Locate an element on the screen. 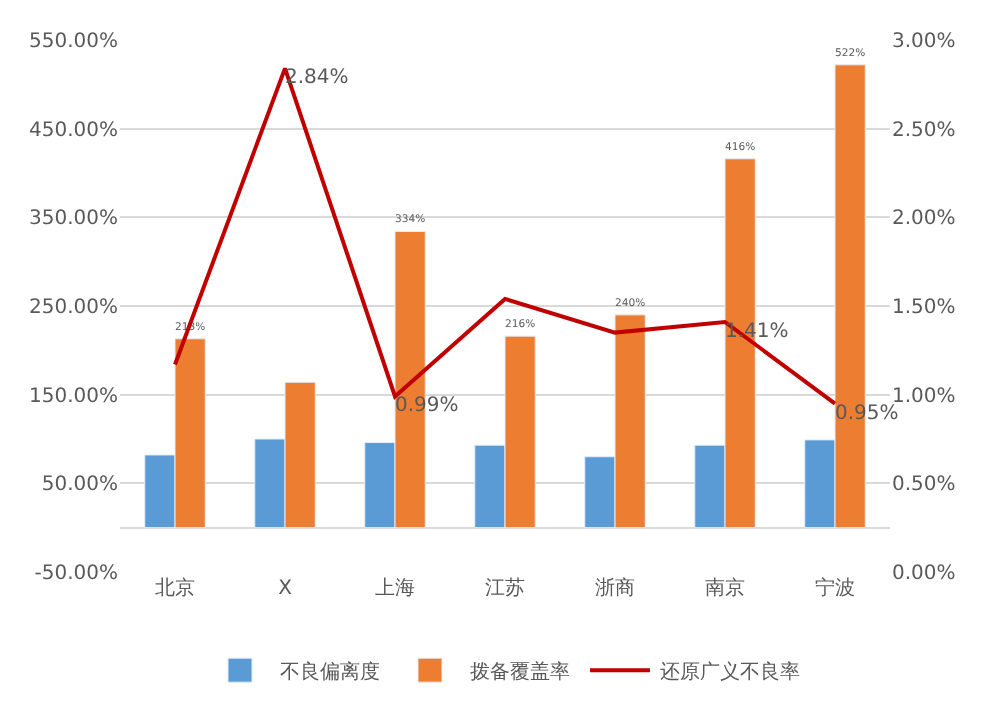 This screenshot has width=1000, height=724. y-tick-label: 50.00% is located at coordinates (79, 485).